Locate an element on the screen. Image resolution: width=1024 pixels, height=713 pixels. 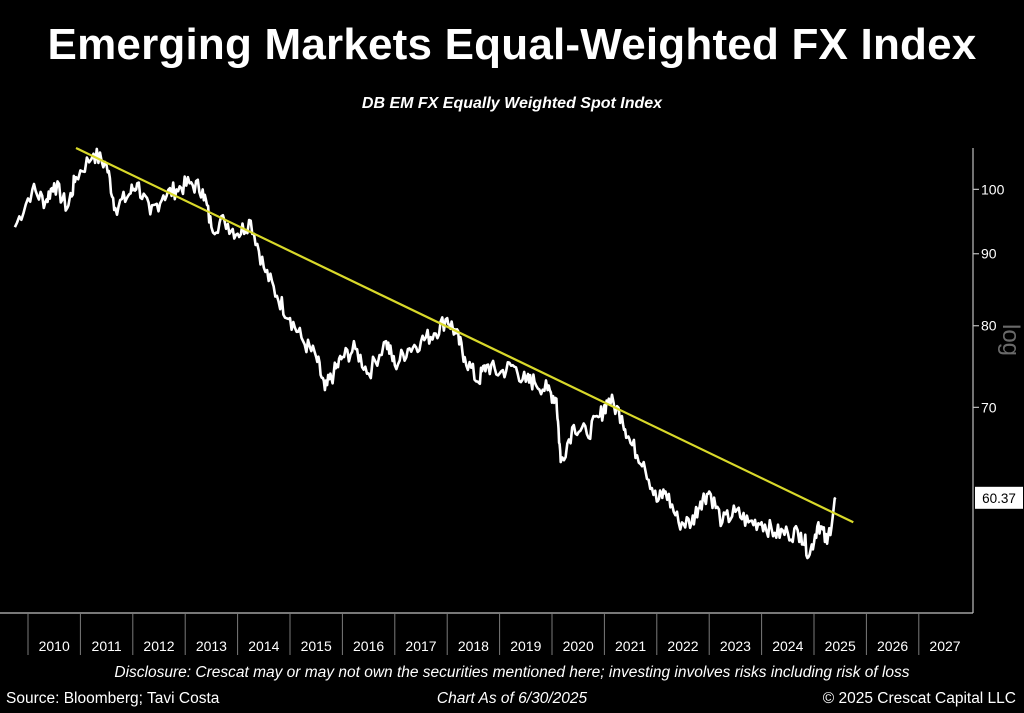
x-tick-label: 2022 is located at coordinates (682, 646).